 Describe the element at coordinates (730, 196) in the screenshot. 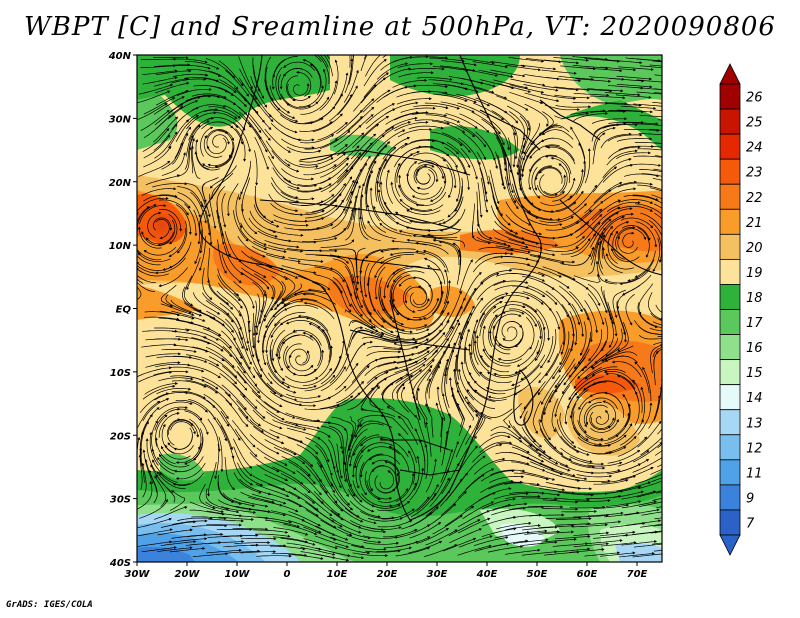

I see `colorbar-swatch` at that location.